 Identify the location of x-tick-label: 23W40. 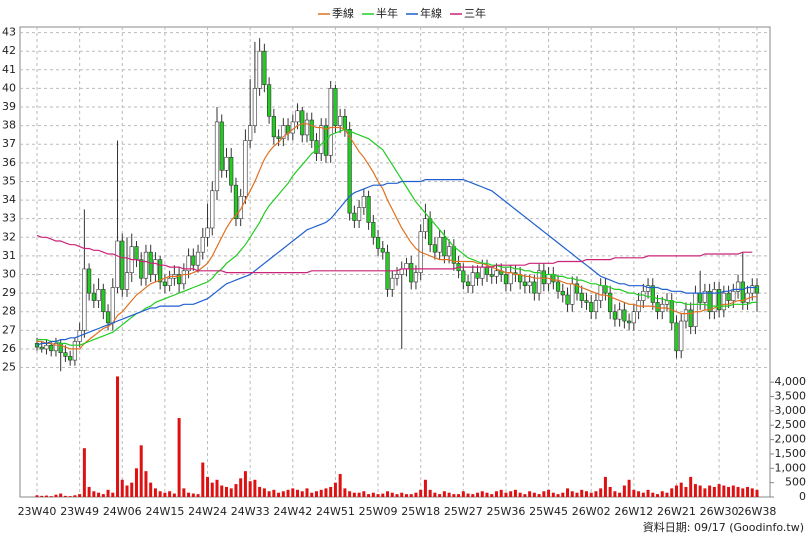
(37, 511).